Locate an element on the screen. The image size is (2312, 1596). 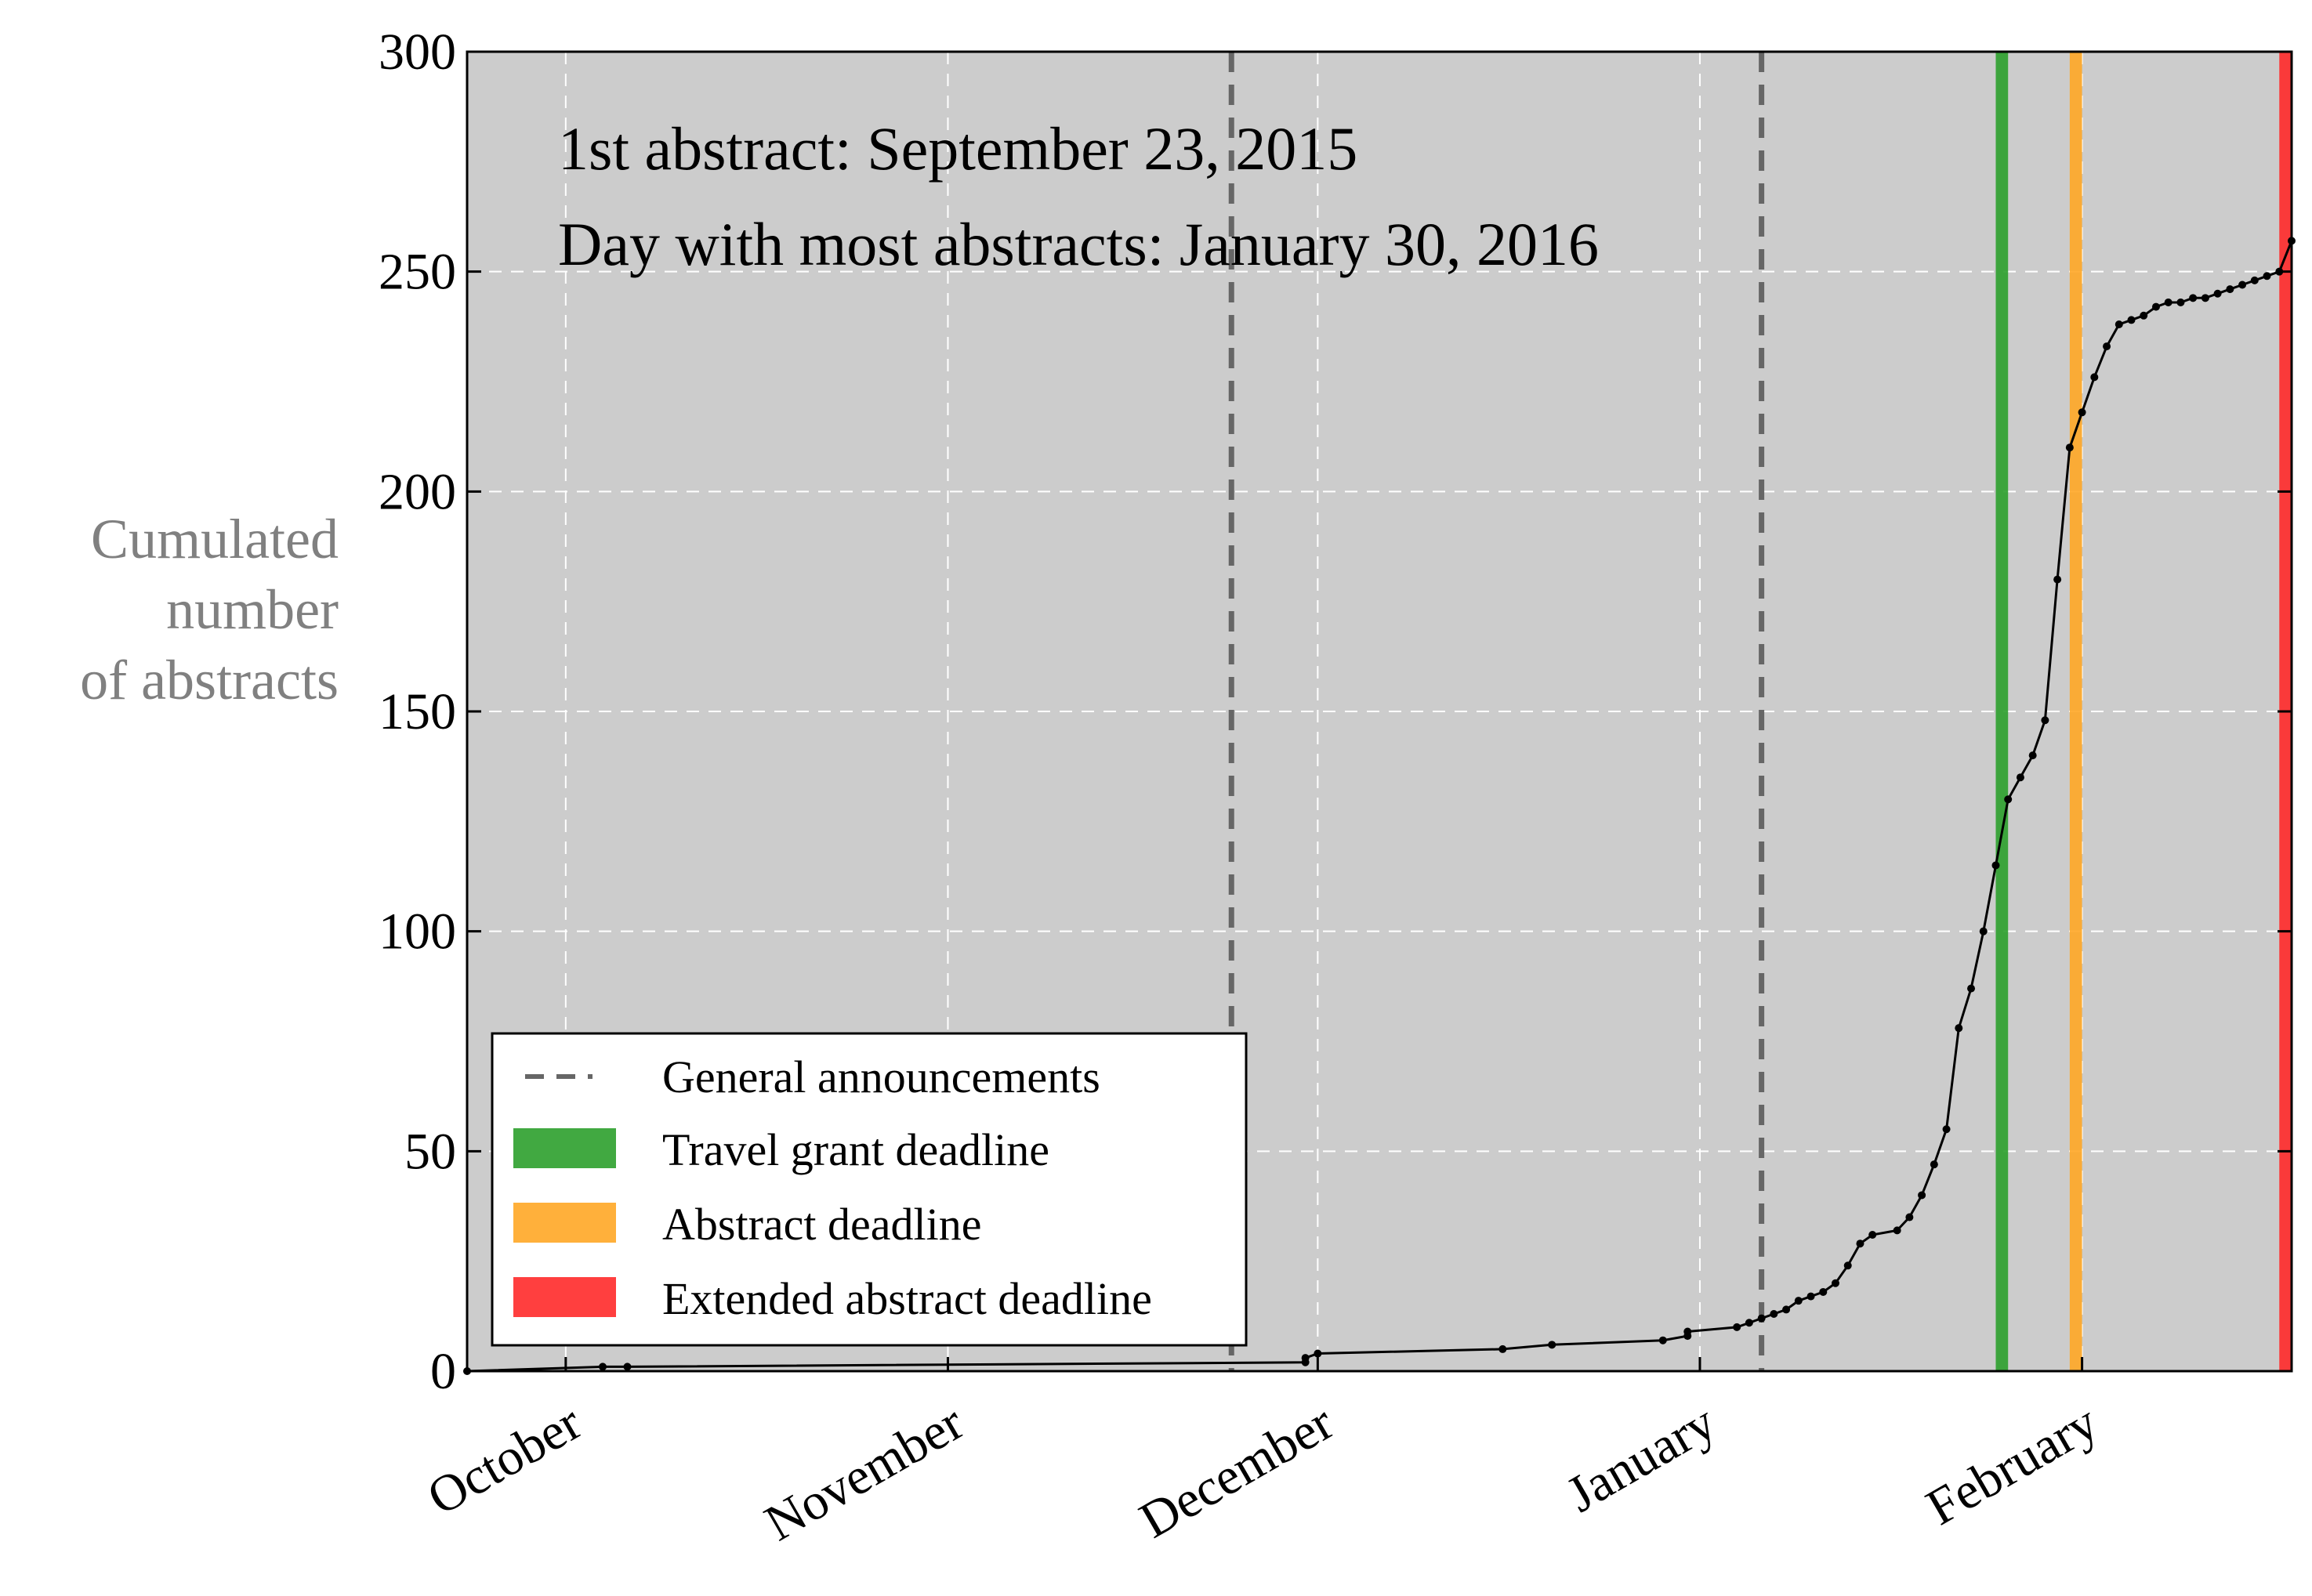
y-tick-label: 250 is located at coordinates (418, 272).